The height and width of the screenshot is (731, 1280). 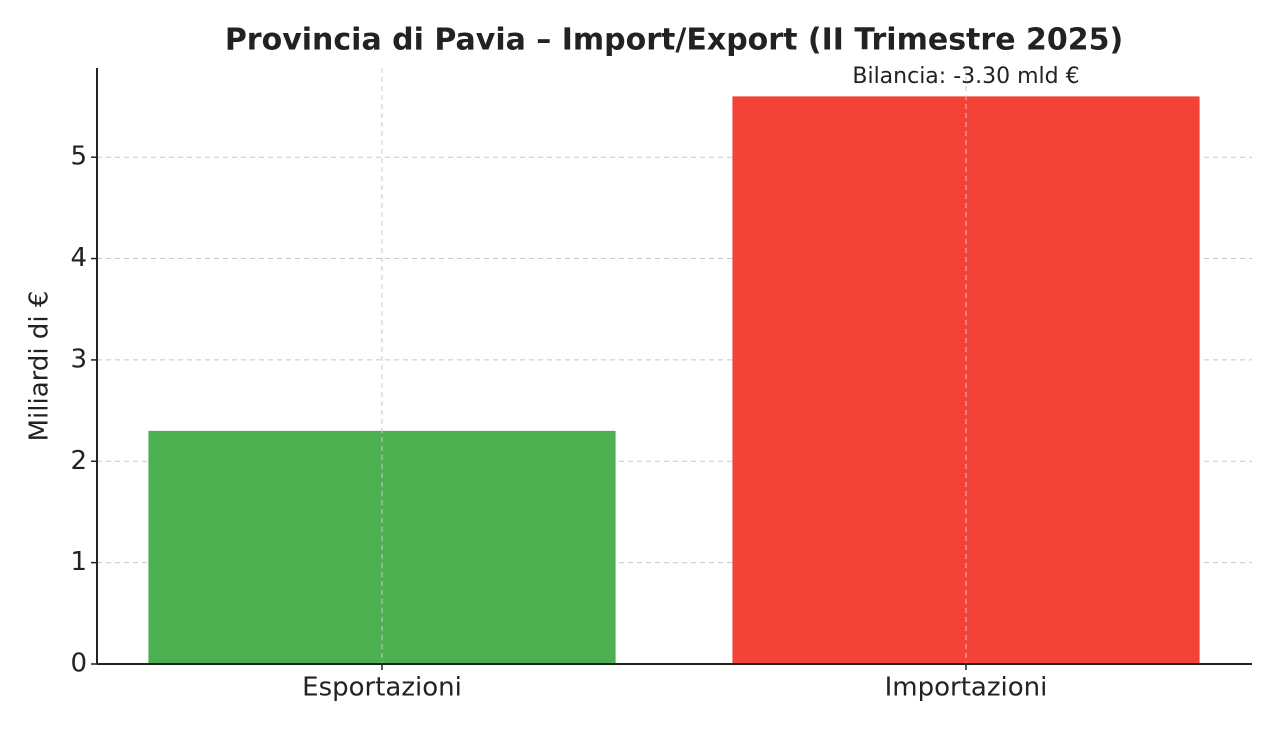 I want to click on y-tick-label: 0, so click(x=78, y=664).